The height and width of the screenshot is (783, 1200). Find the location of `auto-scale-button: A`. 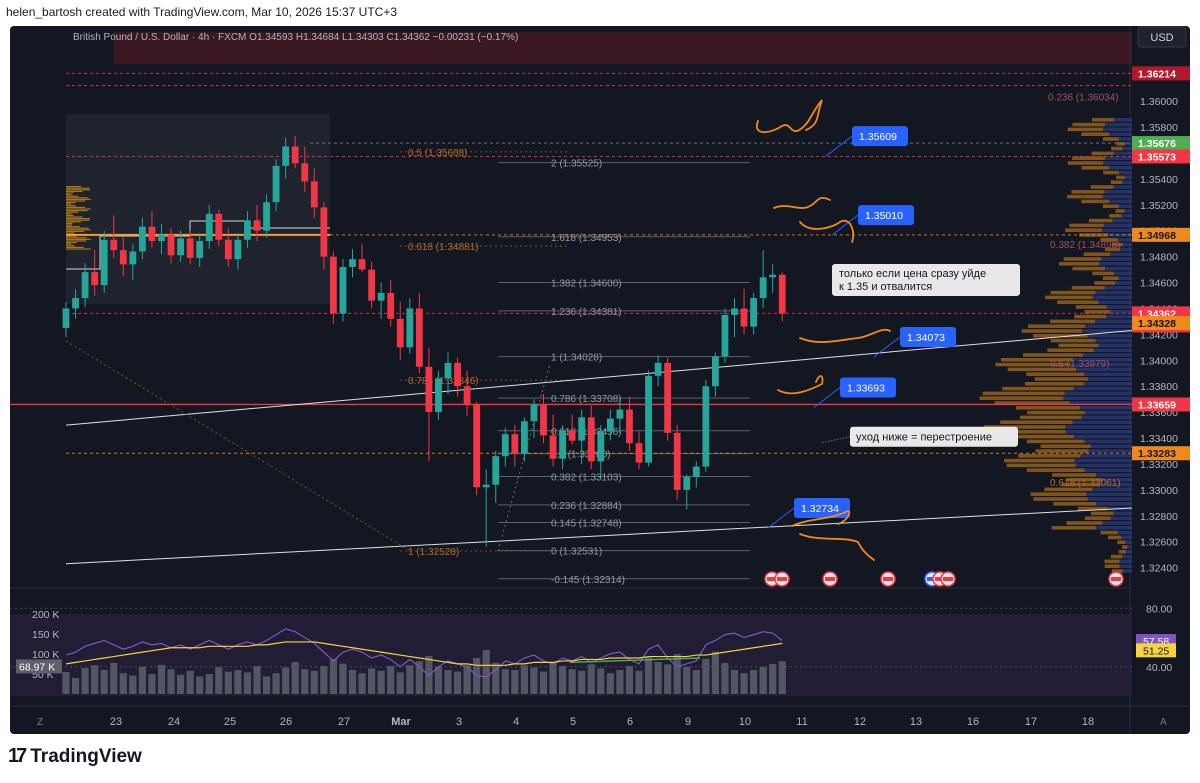

auto-scale-button: A is located at coordinates (1163, 722).